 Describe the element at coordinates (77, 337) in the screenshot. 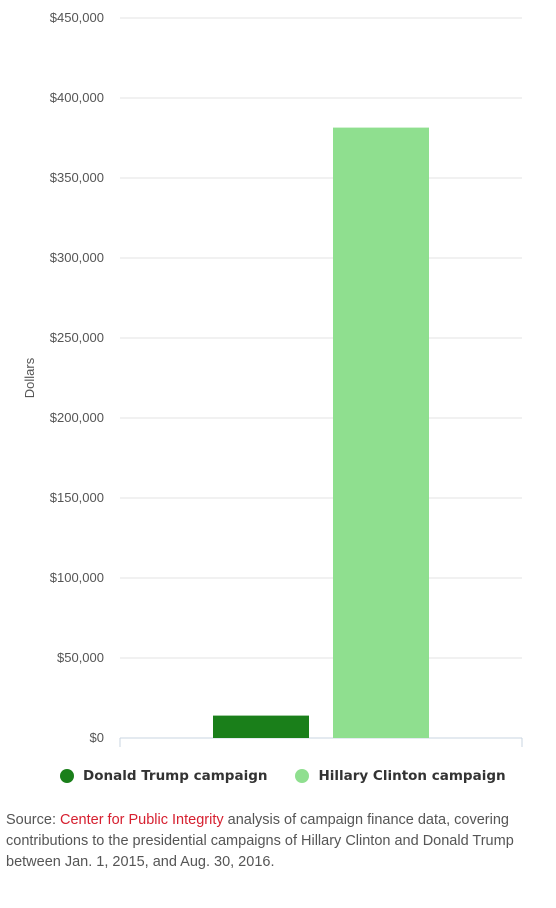

I see `y-tick-label: $250,000` at that location.